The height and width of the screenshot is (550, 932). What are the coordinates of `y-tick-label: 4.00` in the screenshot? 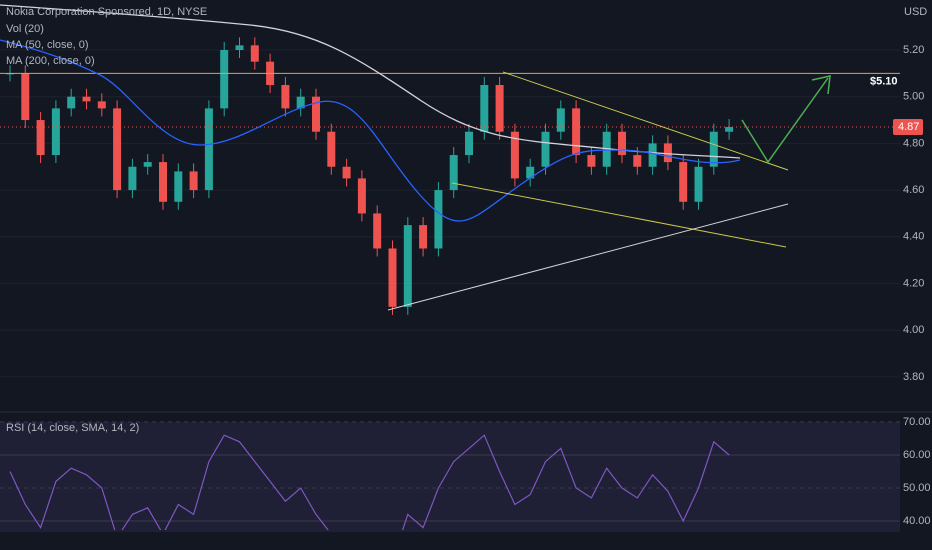 It's located at (913, 330).